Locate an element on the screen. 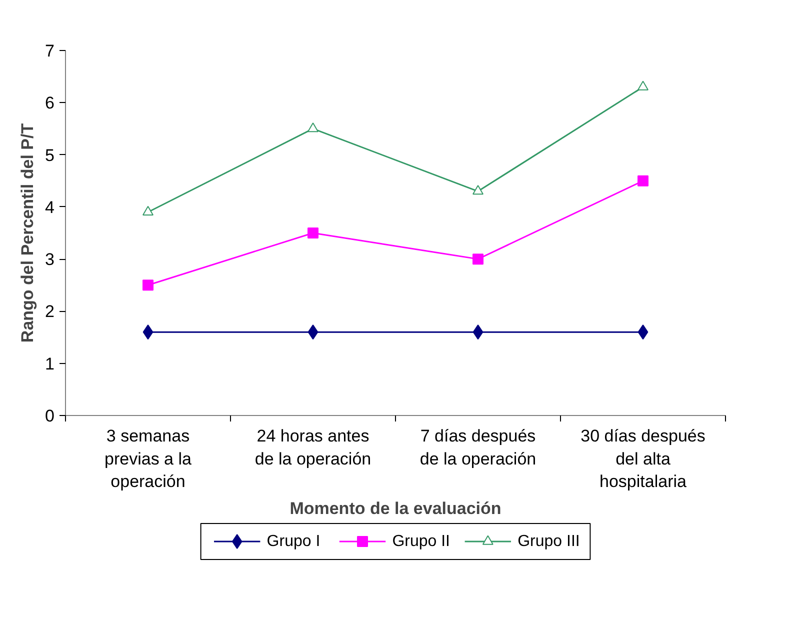 Image resolution: width=798 pixels, height=637 pixels. y-tick-label: 6 is located at coordinates (50, 103).